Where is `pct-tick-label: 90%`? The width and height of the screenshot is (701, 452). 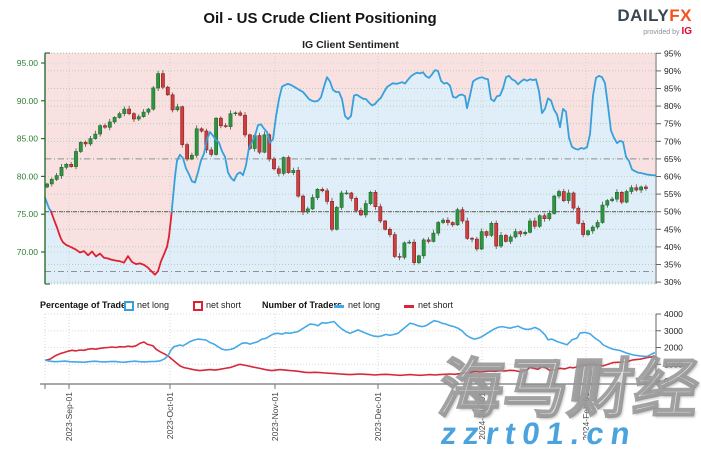 pct-tick-label: 90% is located at coordinates (672, 71).